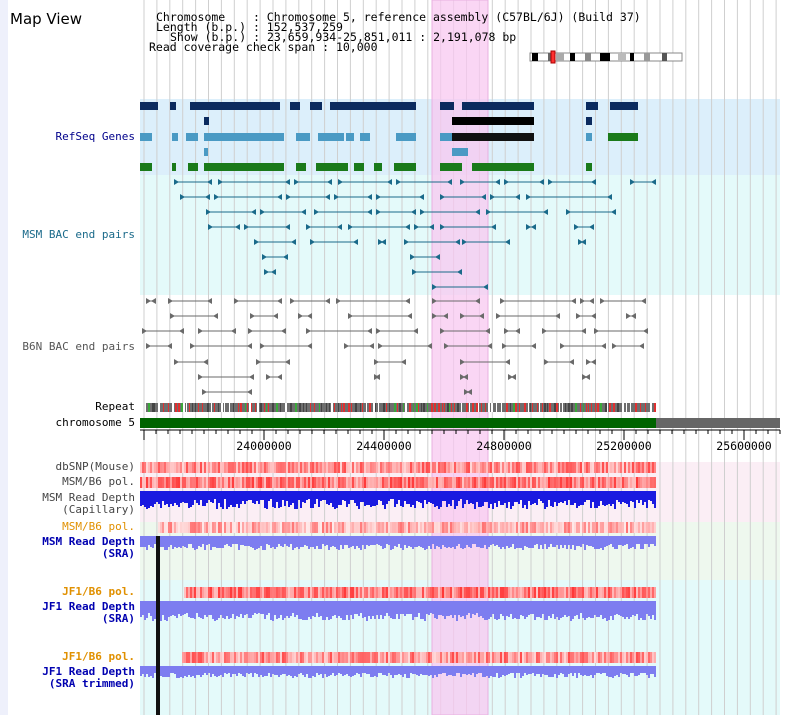 This screenshot has height=715, width=800. Describe the element at coordinates (88, 548) in the screenshot. I see `track-label-msm-depth-sra: MSM Read Depth (SRA)` at that location.